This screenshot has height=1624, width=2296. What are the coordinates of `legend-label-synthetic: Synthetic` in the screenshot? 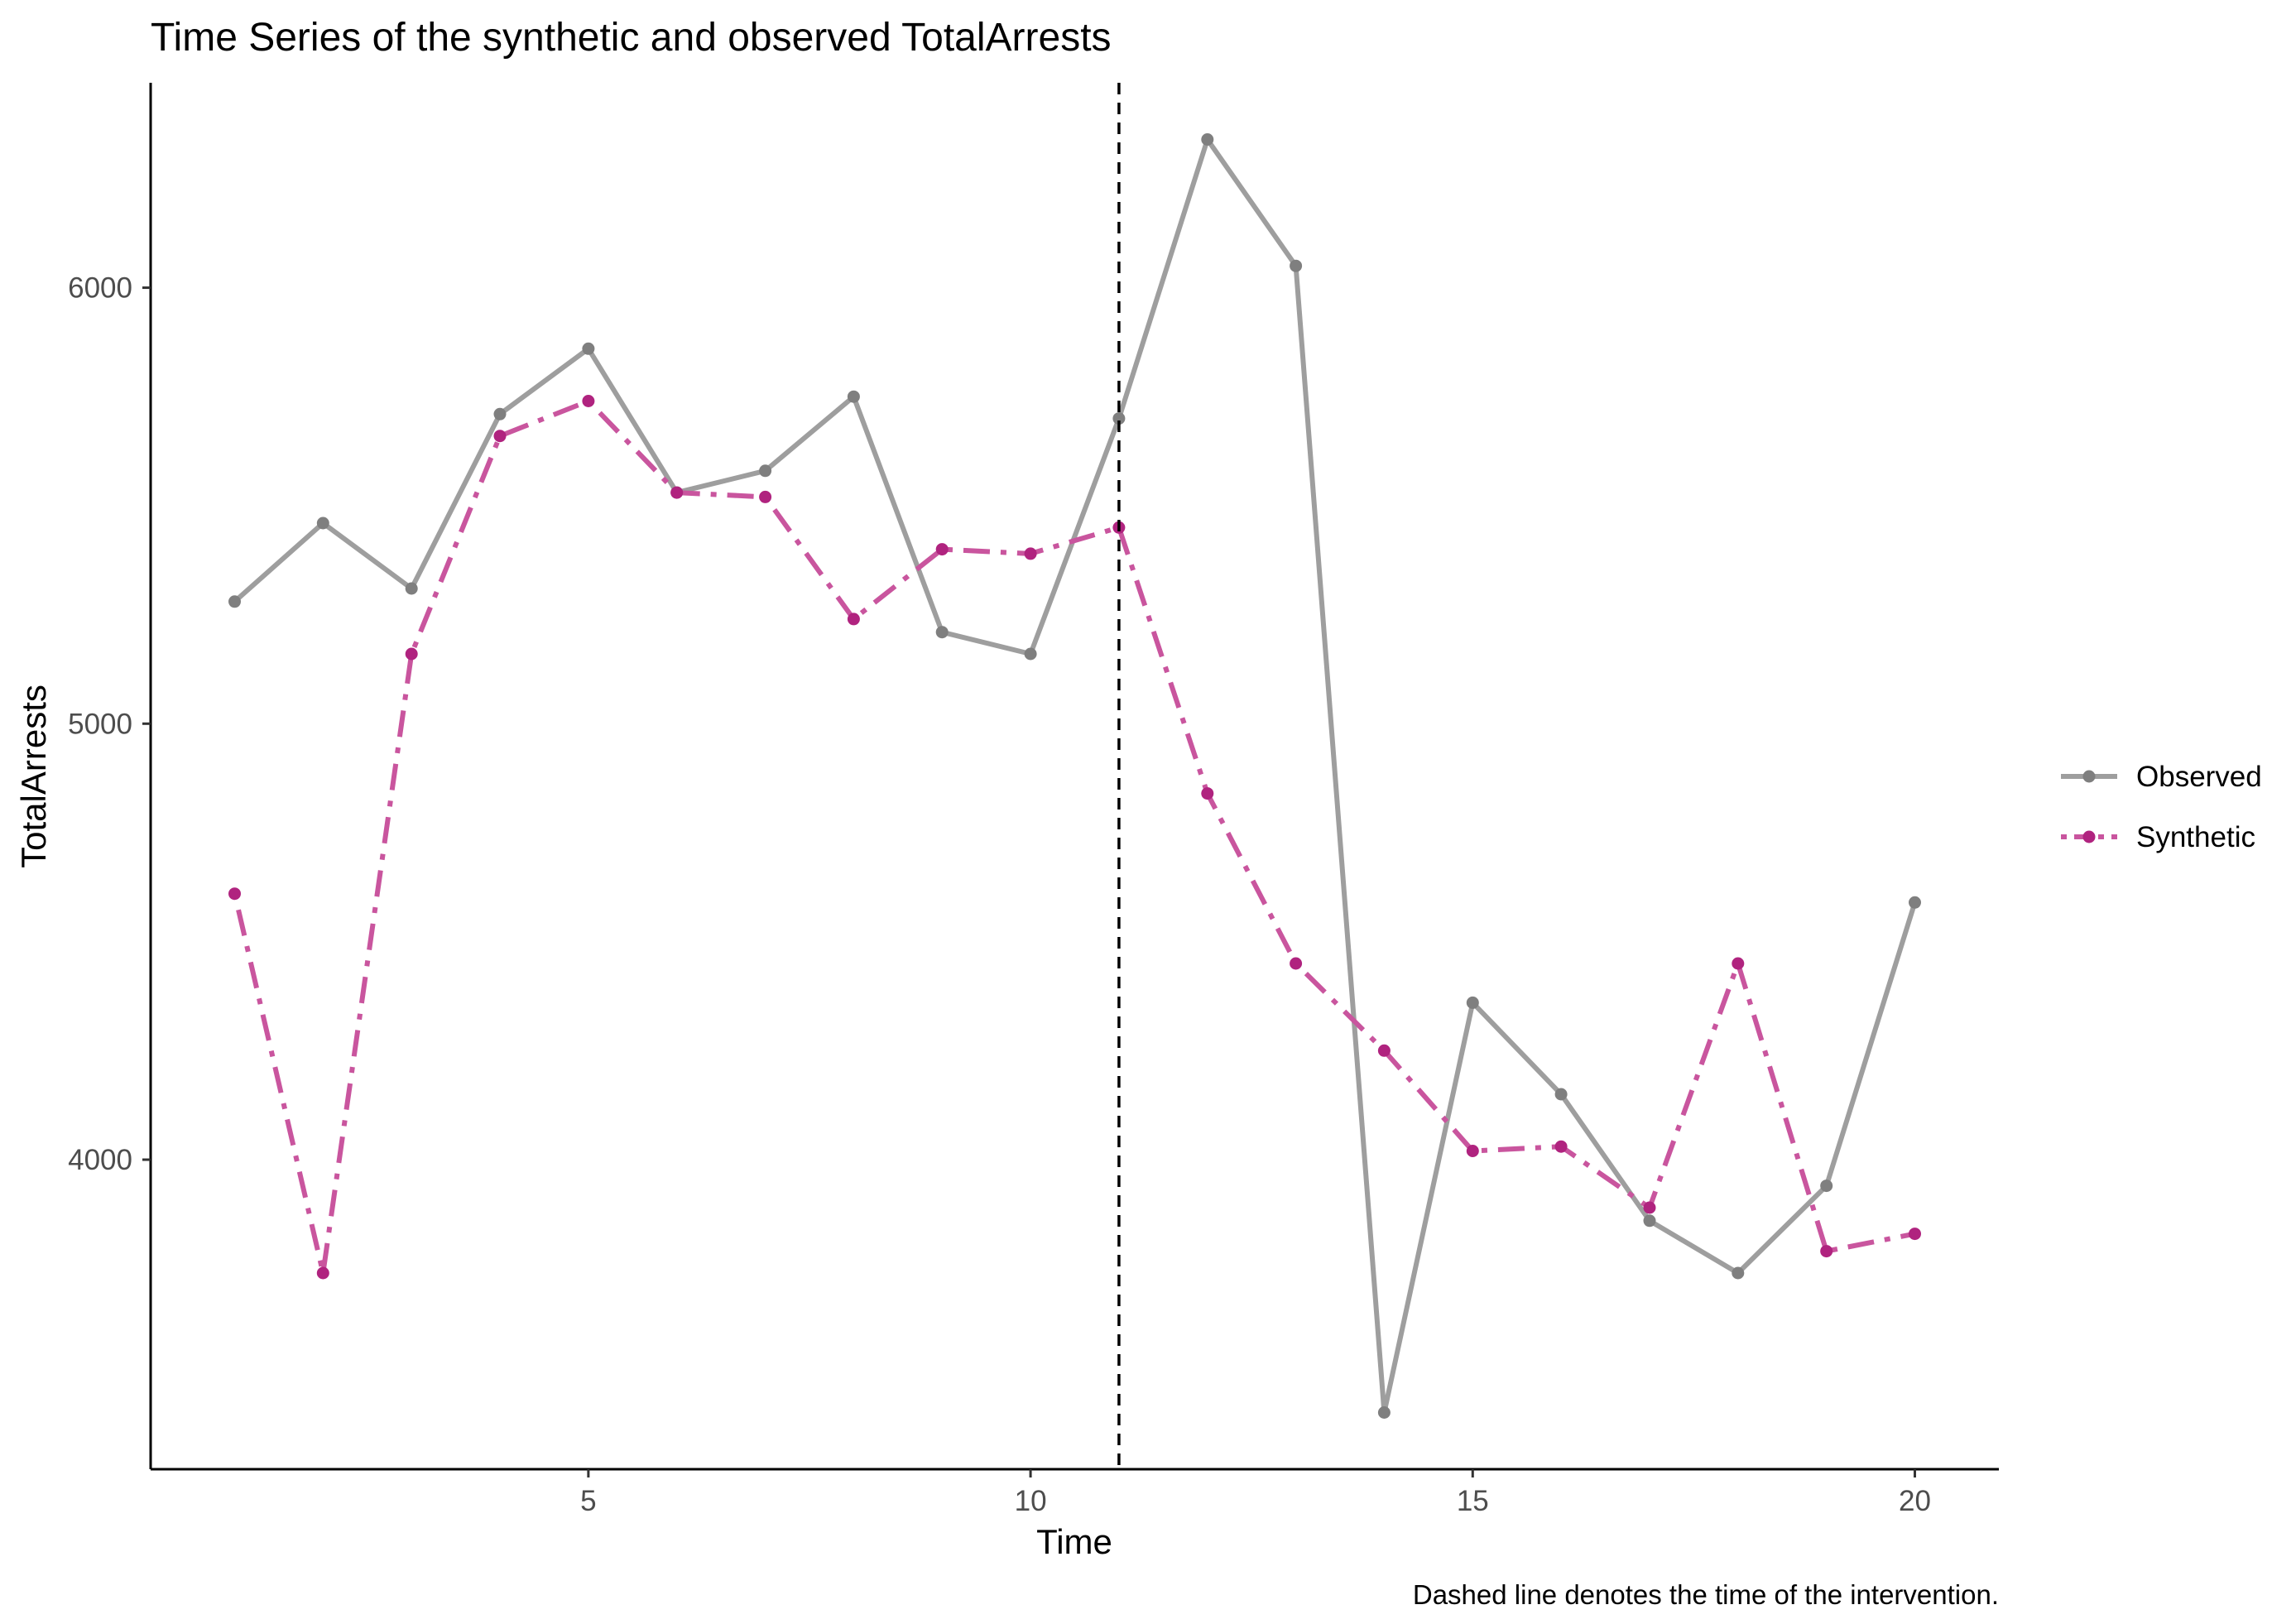 It's located at (2195, 837).